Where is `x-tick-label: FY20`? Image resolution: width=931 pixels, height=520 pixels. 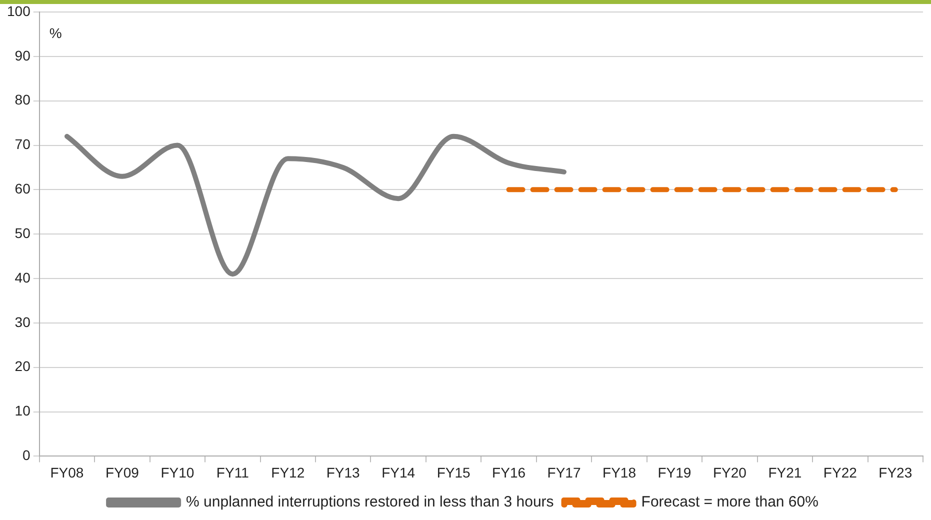 x-tick-label: FY20 is located at coordinates (729, 472).